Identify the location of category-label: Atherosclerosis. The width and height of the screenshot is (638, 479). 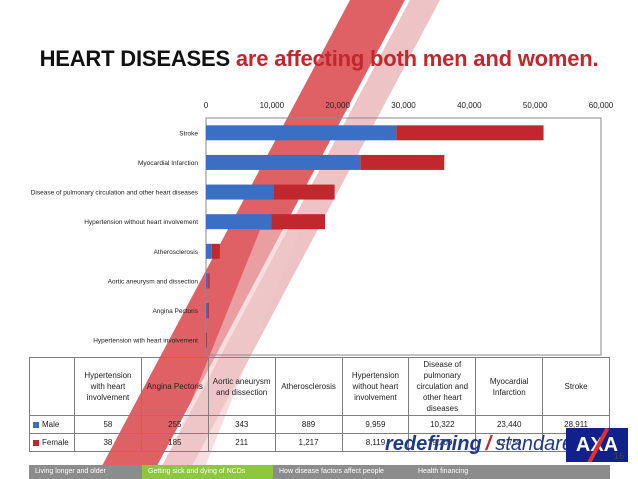
(176, 252).